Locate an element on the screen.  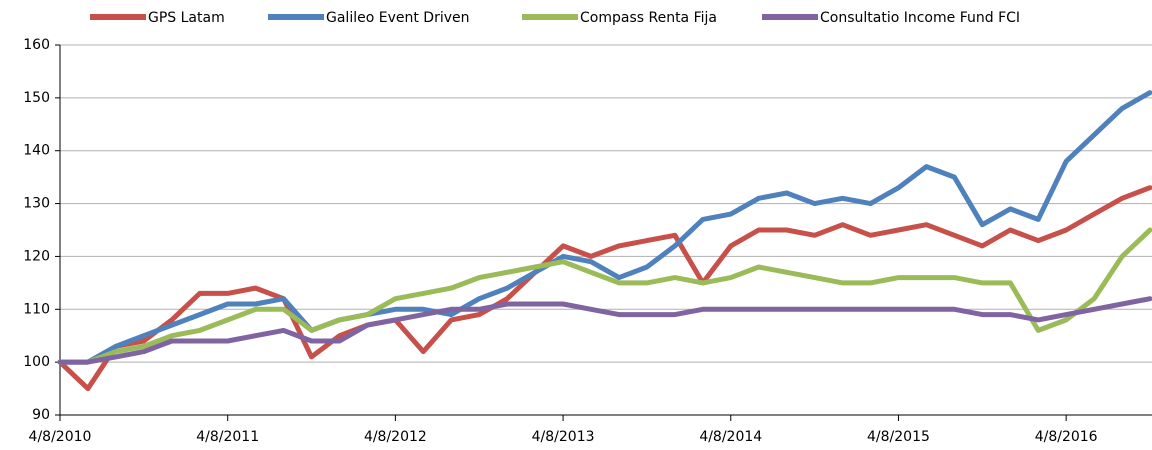
legend-label: Compass Renta Fija is located at coordinates (648, 18).